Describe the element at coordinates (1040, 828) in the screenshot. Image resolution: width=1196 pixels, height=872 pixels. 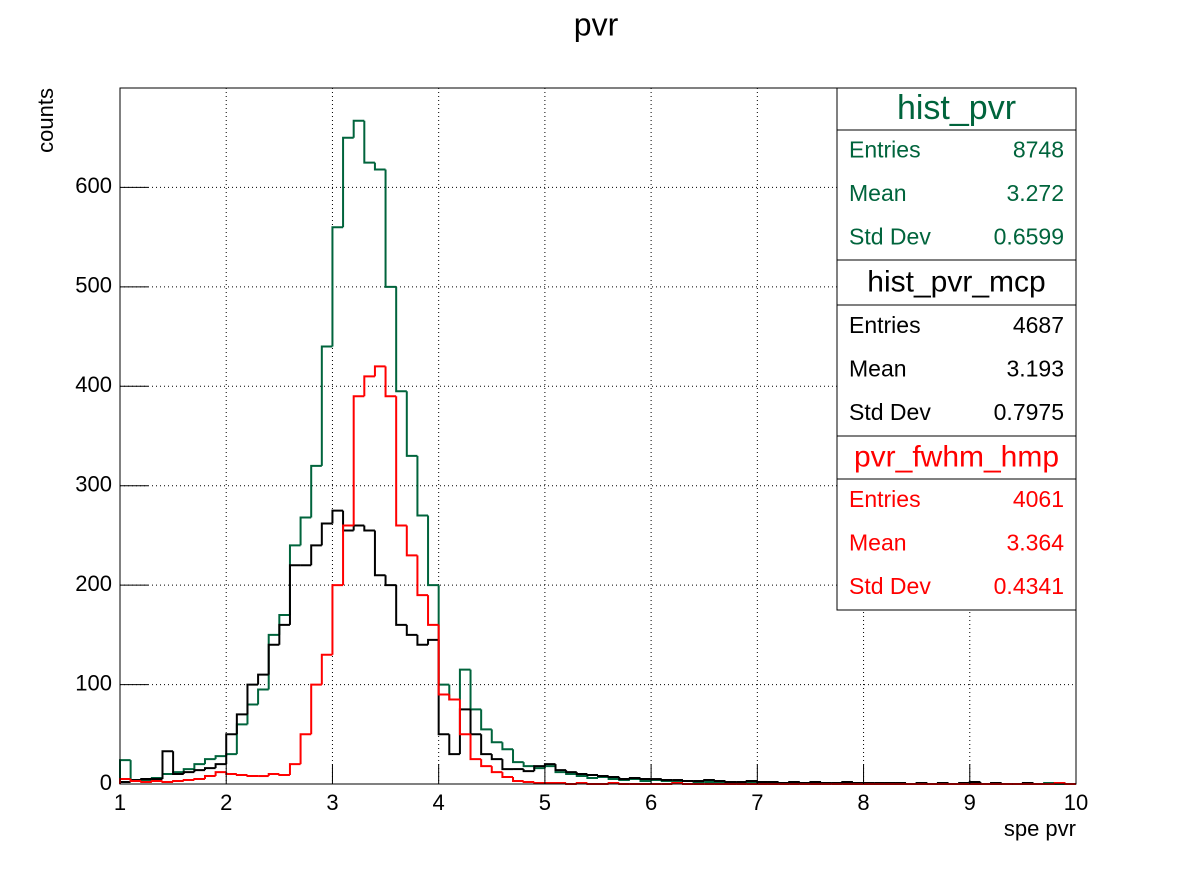
I see `x-axis-label: spe pvr` at that location.